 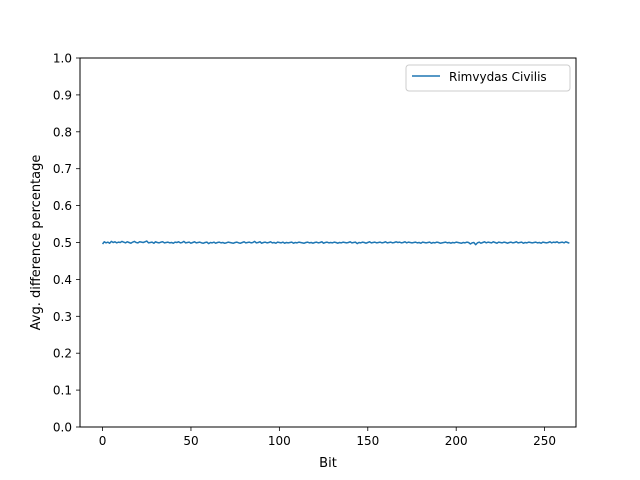 I want to click on y-tick-label: 0.1, so click(x=62, y=391).